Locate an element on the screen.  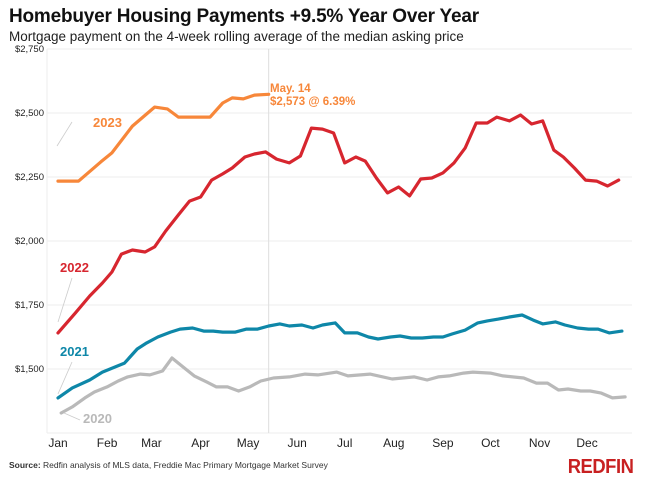
x-tick-label: Oct is located at coordinates (490, 443).